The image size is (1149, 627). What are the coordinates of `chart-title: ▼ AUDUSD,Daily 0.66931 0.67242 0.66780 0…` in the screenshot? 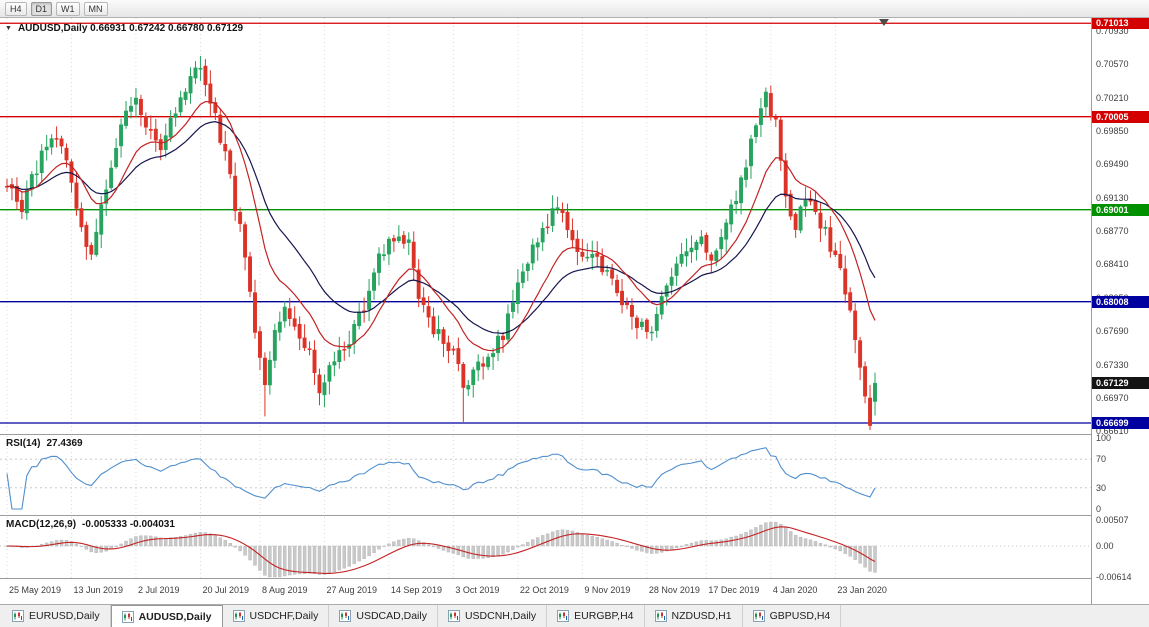 It's located at (124, 28).